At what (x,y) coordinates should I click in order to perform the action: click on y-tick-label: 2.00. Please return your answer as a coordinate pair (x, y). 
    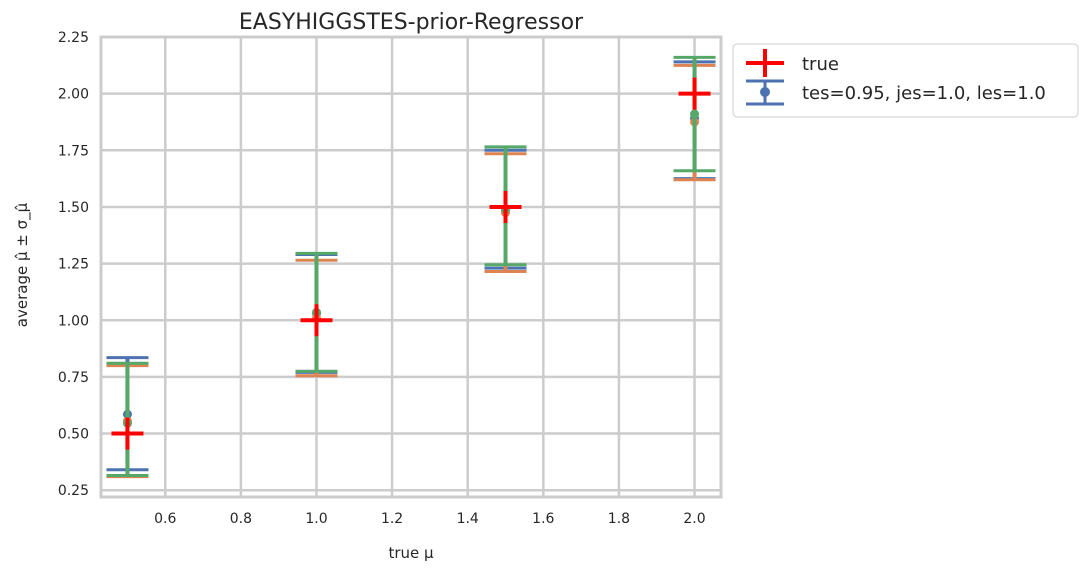
    Looking at the image, I should click on (73, 95).